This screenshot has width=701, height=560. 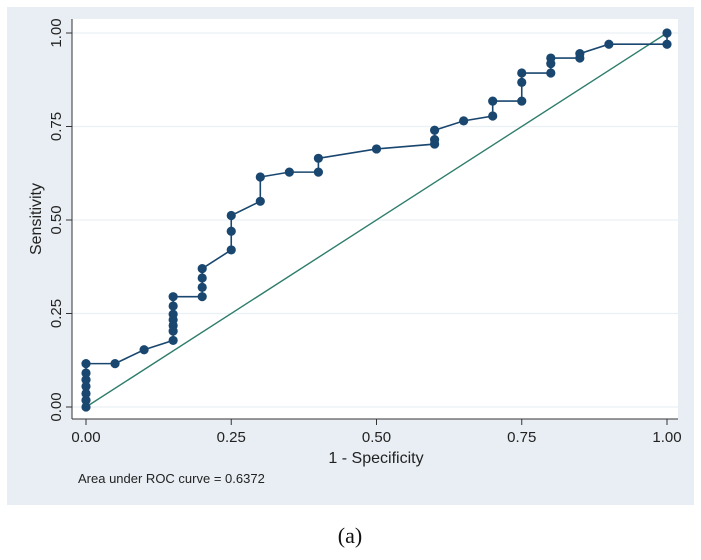 What do you see at coordinates (56, 219) in the screenshot?
I see `y-tick-label: 0.50` at bounding box center [56, 219].